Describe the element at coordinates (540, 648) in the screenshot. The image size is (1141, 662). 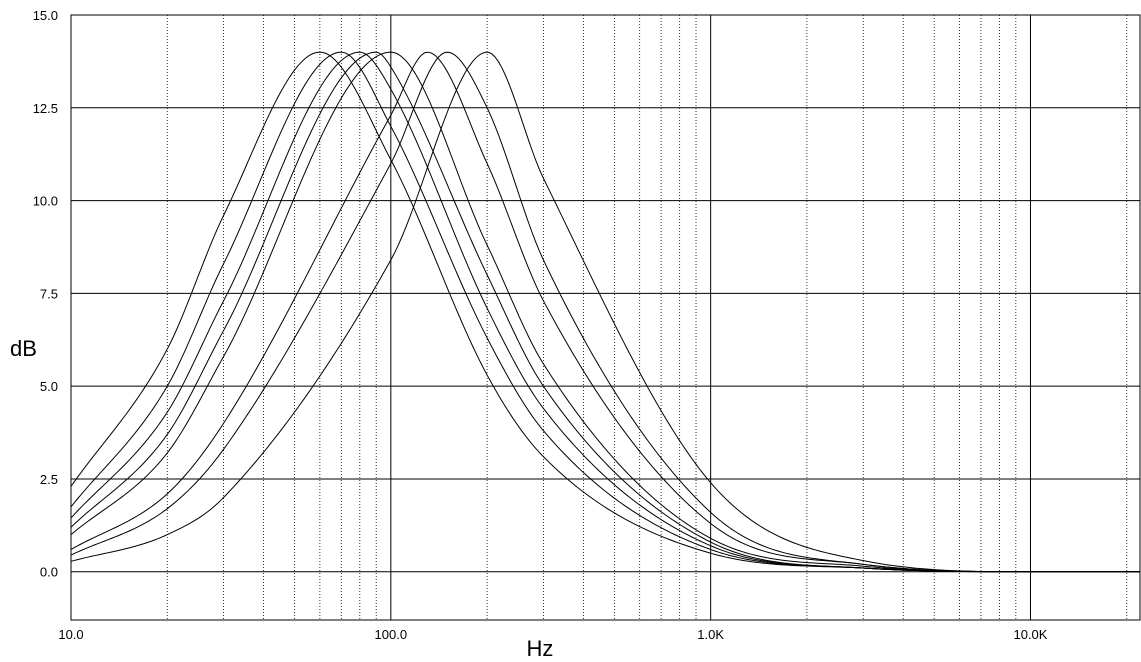
I see `x-axis-label: Hz` at that location.